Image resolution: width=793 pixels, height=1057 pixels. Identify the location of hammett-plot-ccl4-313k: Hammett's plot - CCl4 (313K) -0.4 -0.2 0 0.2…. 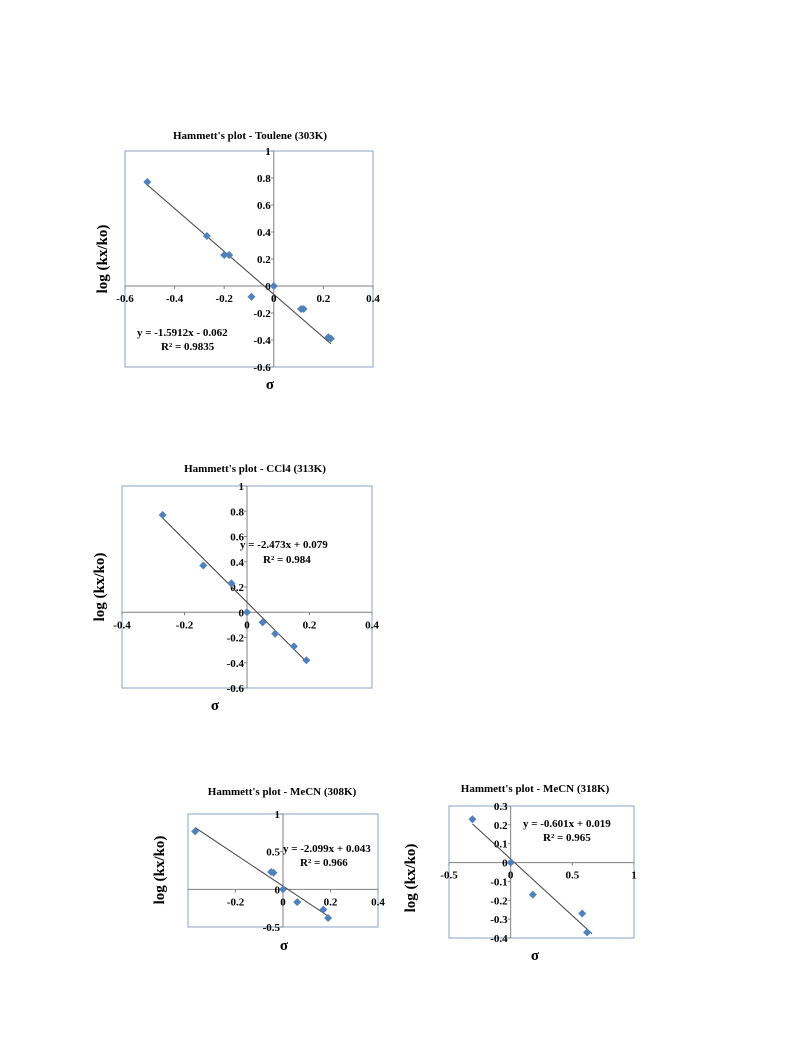
(240, 590).